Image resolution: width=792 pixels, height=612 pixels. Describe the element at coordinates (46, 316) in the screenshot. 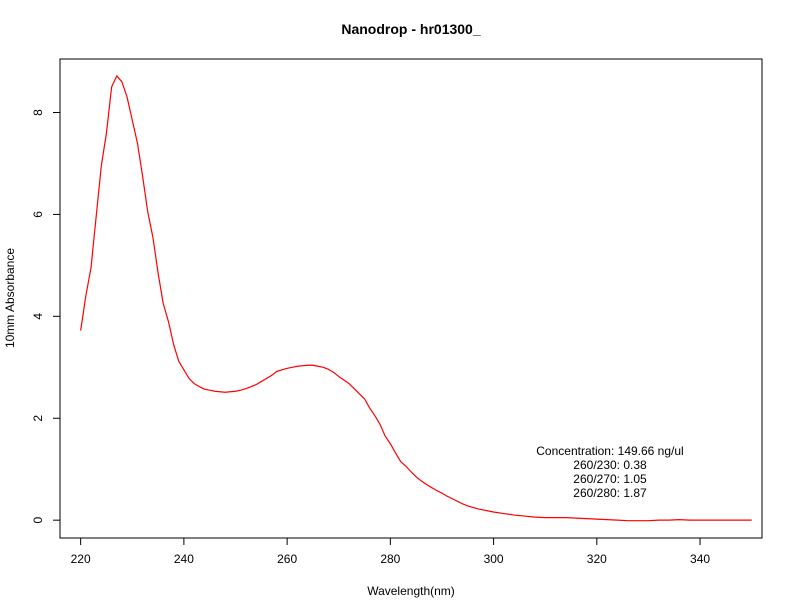

I see `y-axis: 0 2 4 6 8` at that location.